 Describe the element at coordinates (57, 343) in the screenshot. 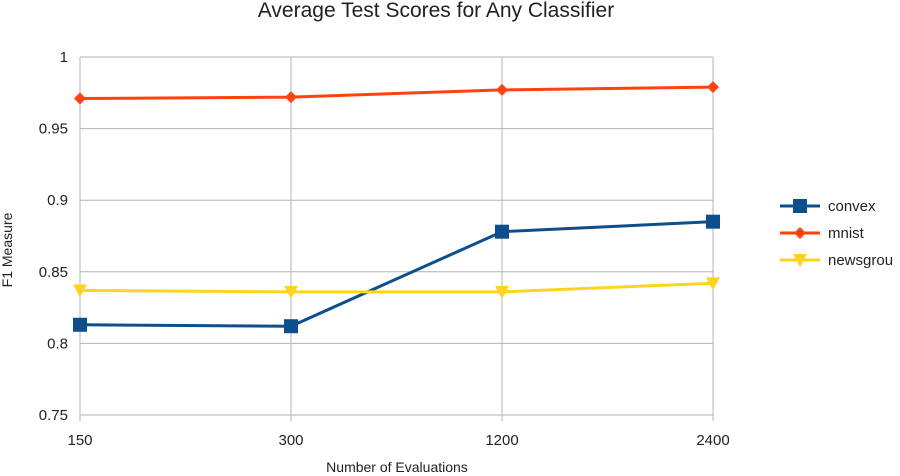

I see `y-tick-label: 0.8` at that location.